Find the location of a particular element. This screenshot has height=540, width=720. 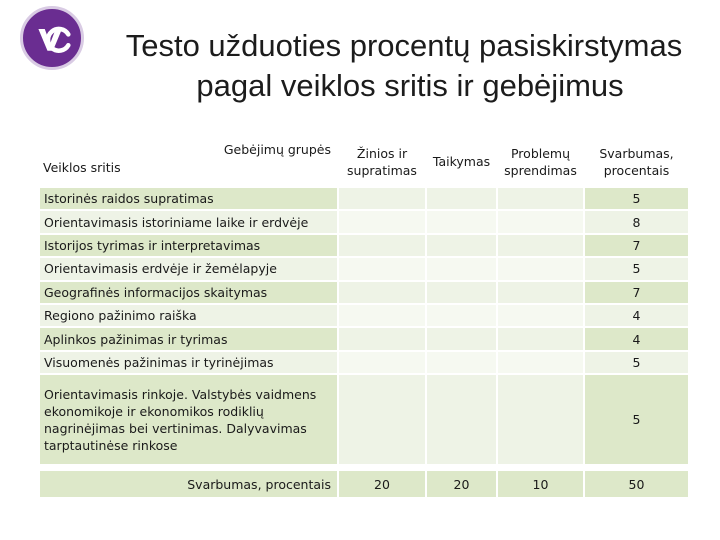

table-row: Orientavimasis erdvėje ir žemėlapyje 5 is located at coordinates (364, 269).